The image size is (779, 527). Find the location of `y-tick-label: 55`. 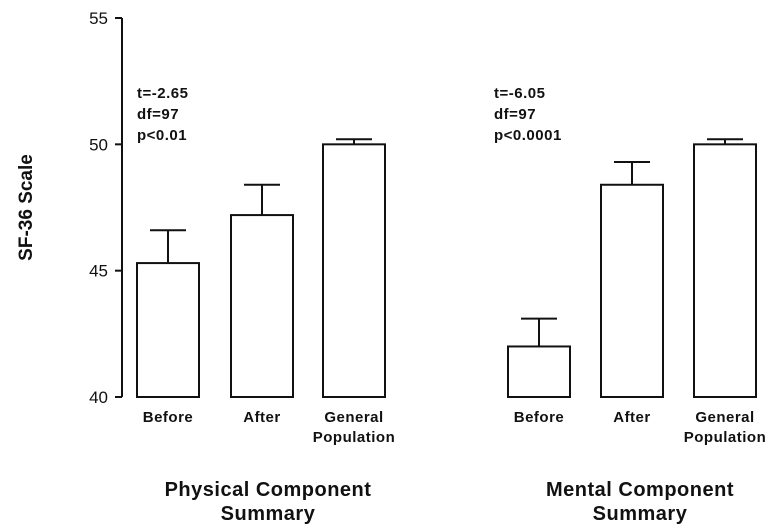

y-tick-label: 55 is located at coordinates (98, 18).